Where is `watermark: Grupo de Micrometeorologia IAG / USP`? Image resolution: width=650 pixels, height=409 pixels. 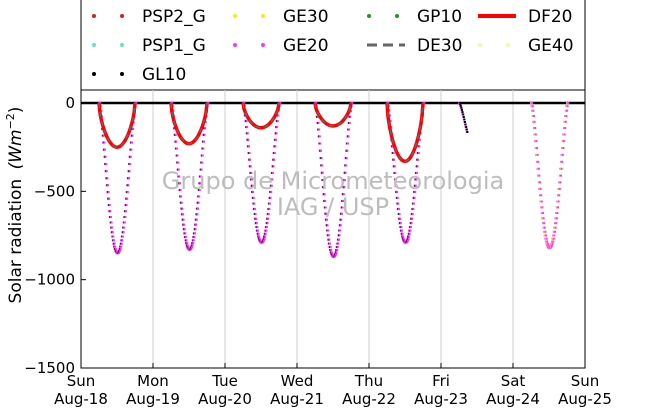
watermark: Grupo de Micrometeorologia IAG / USP is located at coordinates (333, 194).